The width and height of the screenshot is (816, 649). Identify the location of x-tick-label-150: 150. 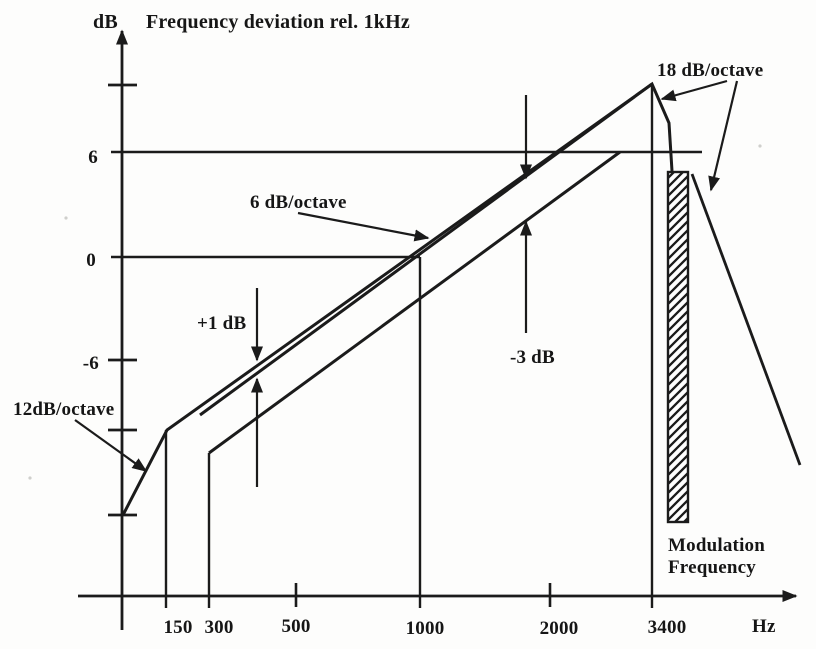
(177, 627).